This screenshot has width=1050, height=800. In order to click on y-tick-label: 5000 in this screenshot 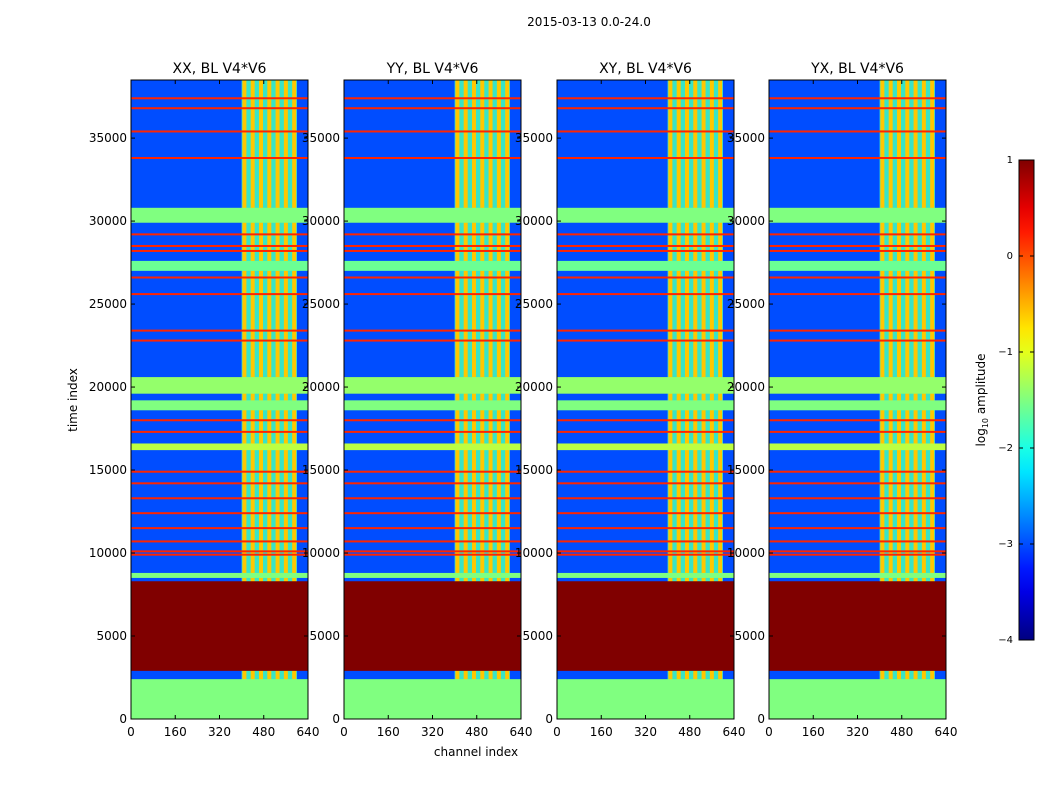, I will do `click(324, 636)`.